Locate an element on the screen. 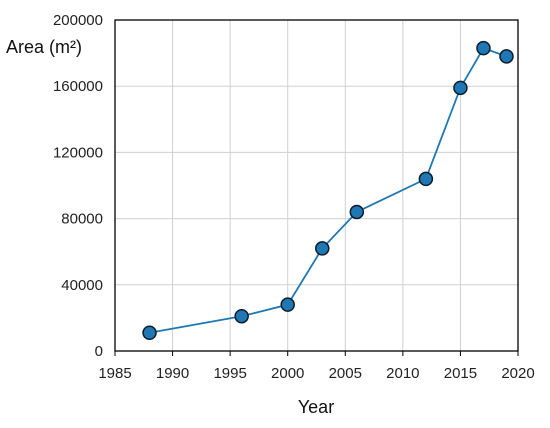  x-tick-label: 2000 is located at coordinates (287, 373).